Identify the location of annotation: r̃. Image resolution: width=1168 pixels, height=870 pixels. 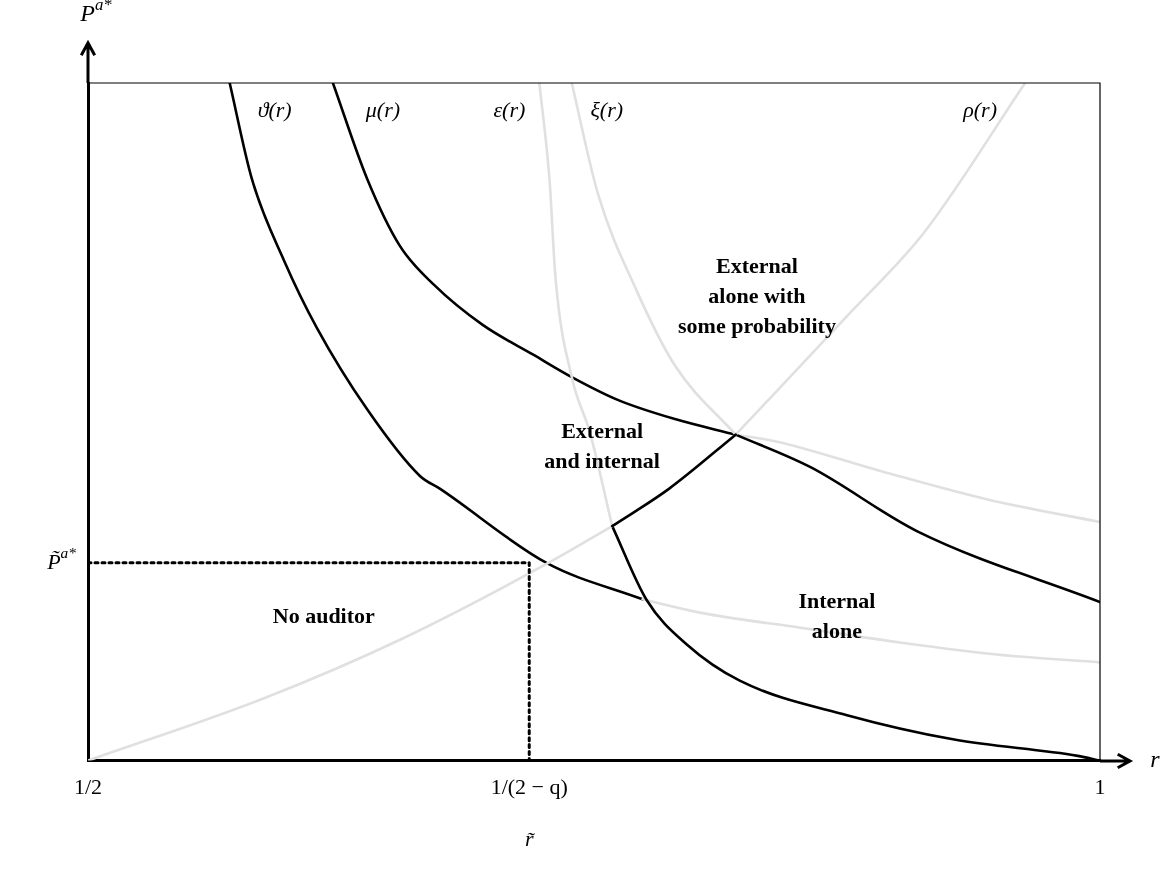
(530, 839).